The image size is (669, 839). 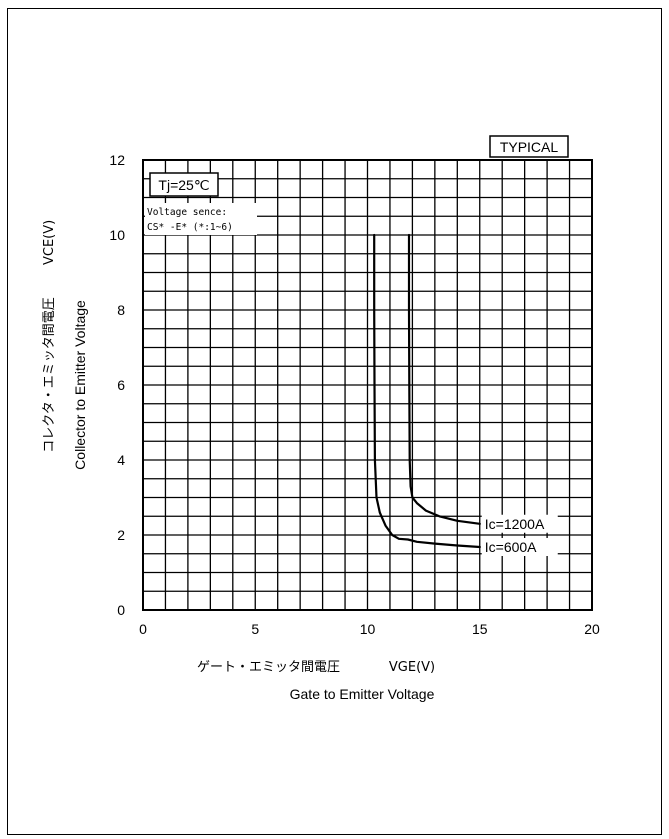 I want to click on x-axis-label-jp: ゲート・エミッタ間電圧, so click(x=268, y=667).